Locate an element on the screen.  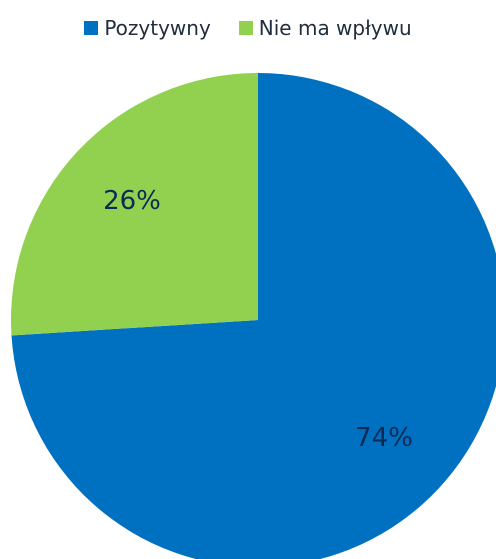
pie-slice-label-0: 74% is located at coordinates (384, 438).